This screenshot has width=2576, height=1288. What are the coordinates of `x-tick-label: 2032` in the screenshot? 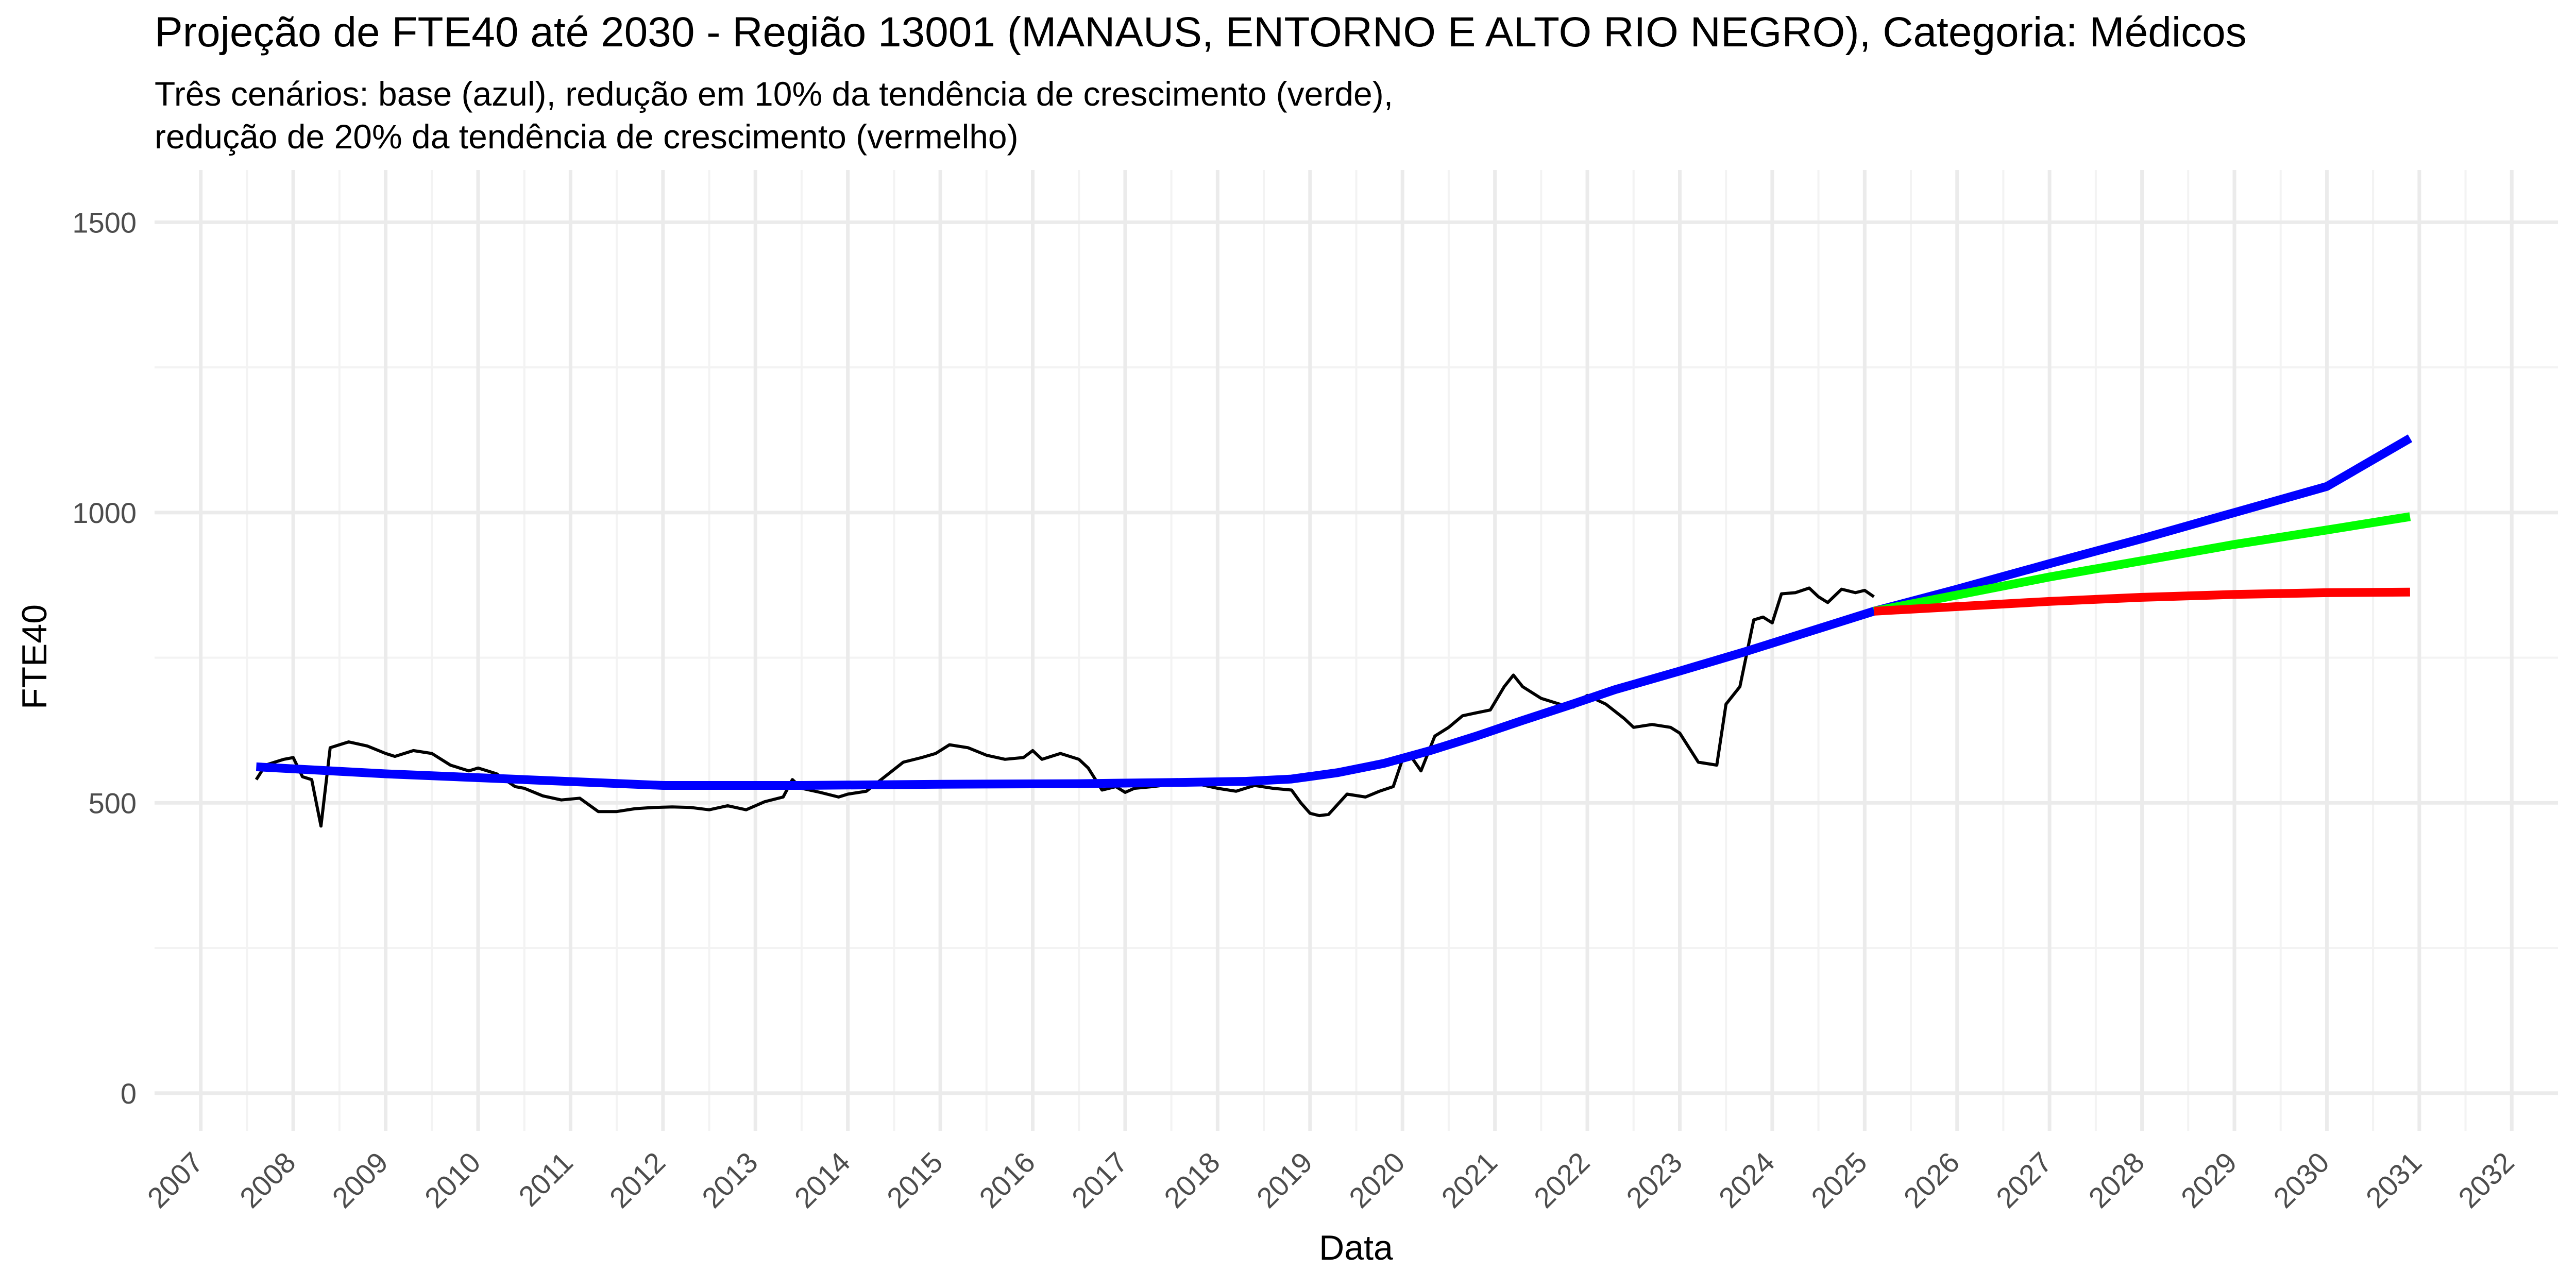 It's located at (2486, 1180).